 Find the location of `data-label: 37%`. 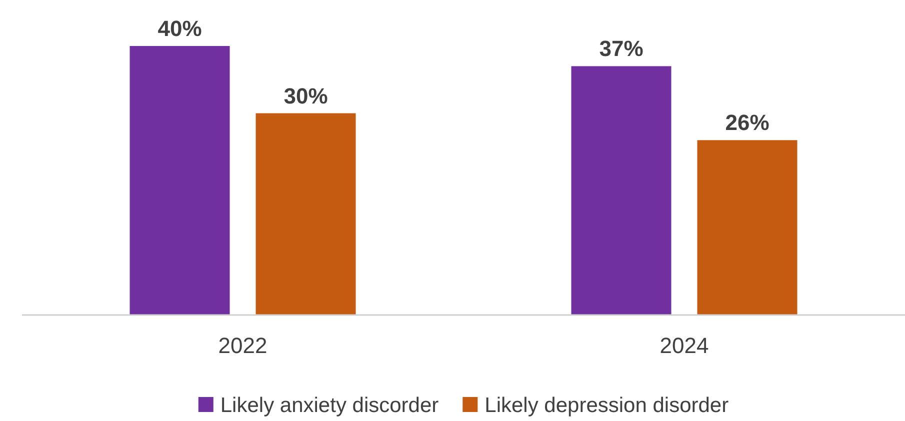

data-label: 37% is located at coordinates (621, 49).